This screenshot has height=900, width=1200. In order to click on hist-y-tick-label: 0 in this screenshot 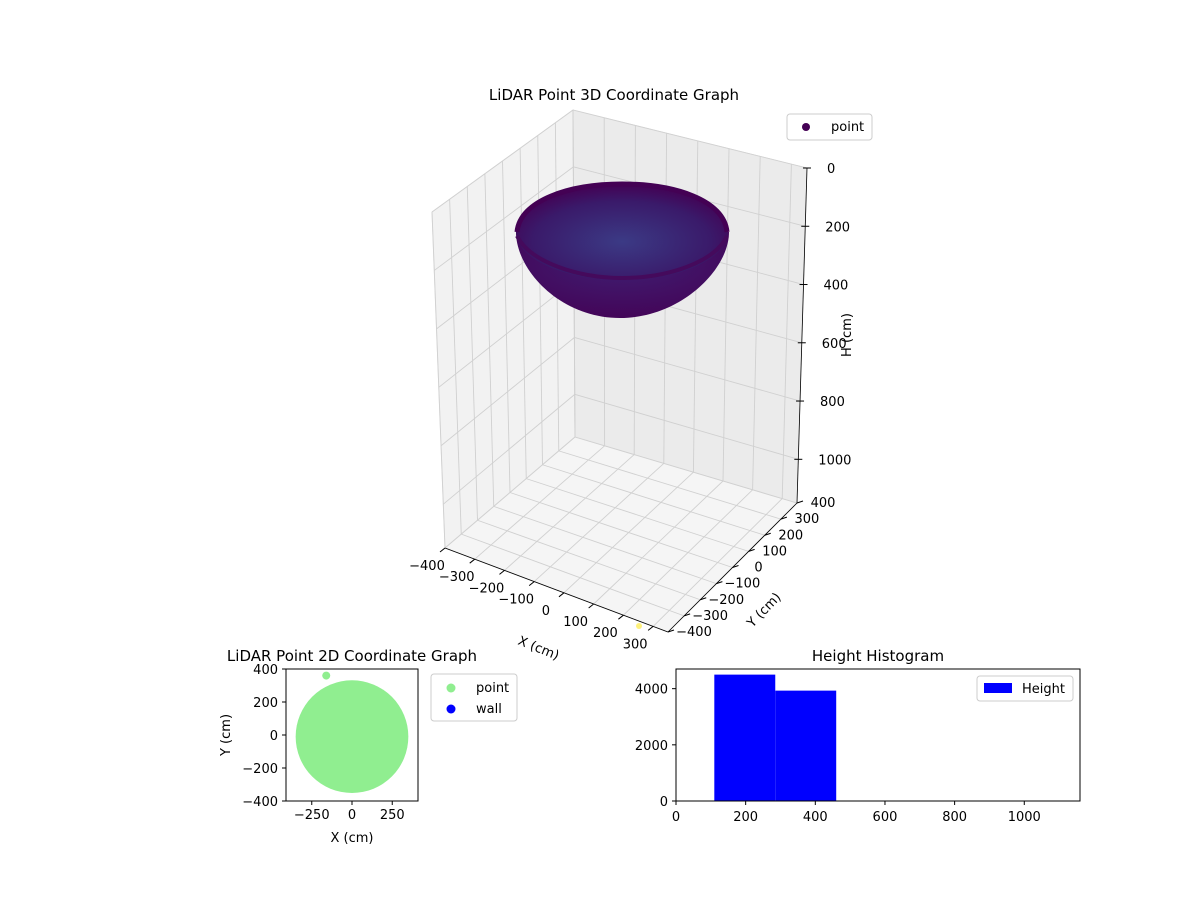, I will do `click(664, 802)`.